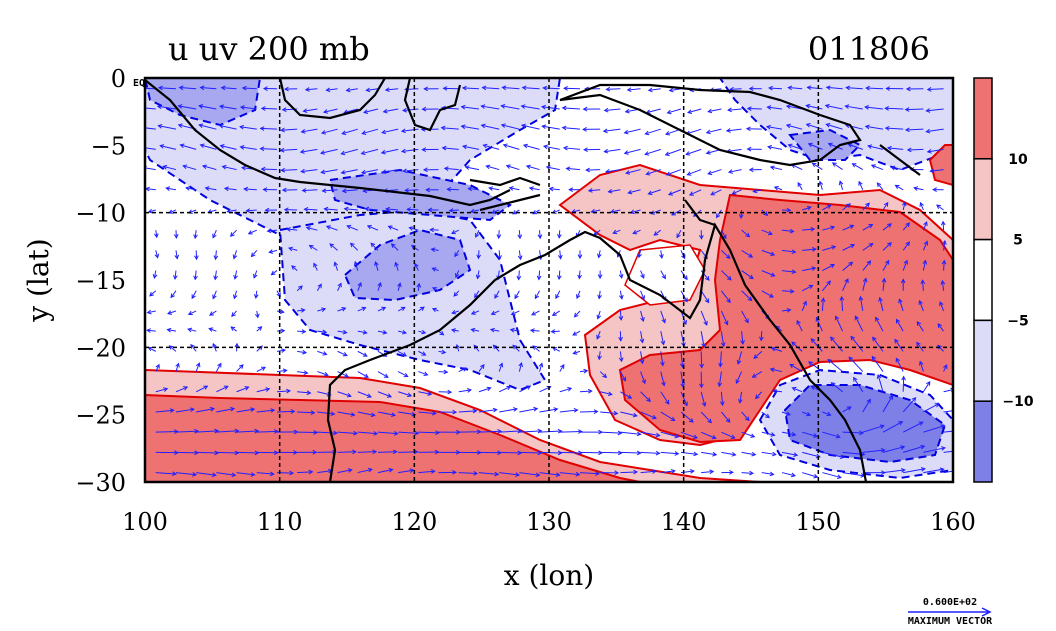 The height and width of the screenshot is (631, 1056). I want to click on eq-label: EQ, so click(139, 83).